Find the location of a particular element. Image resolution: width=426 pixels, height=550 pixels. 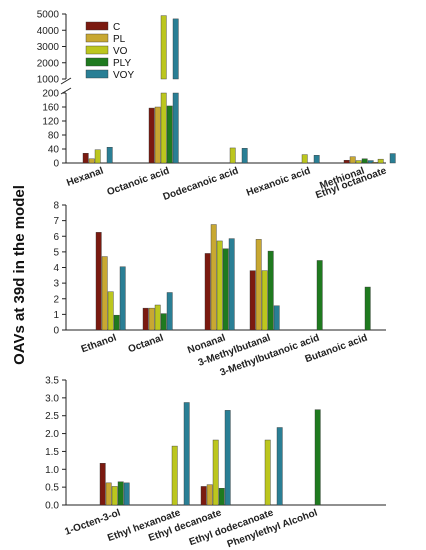

bar-voy-ethyl-hexanoate is located at coordinates (186, 454).